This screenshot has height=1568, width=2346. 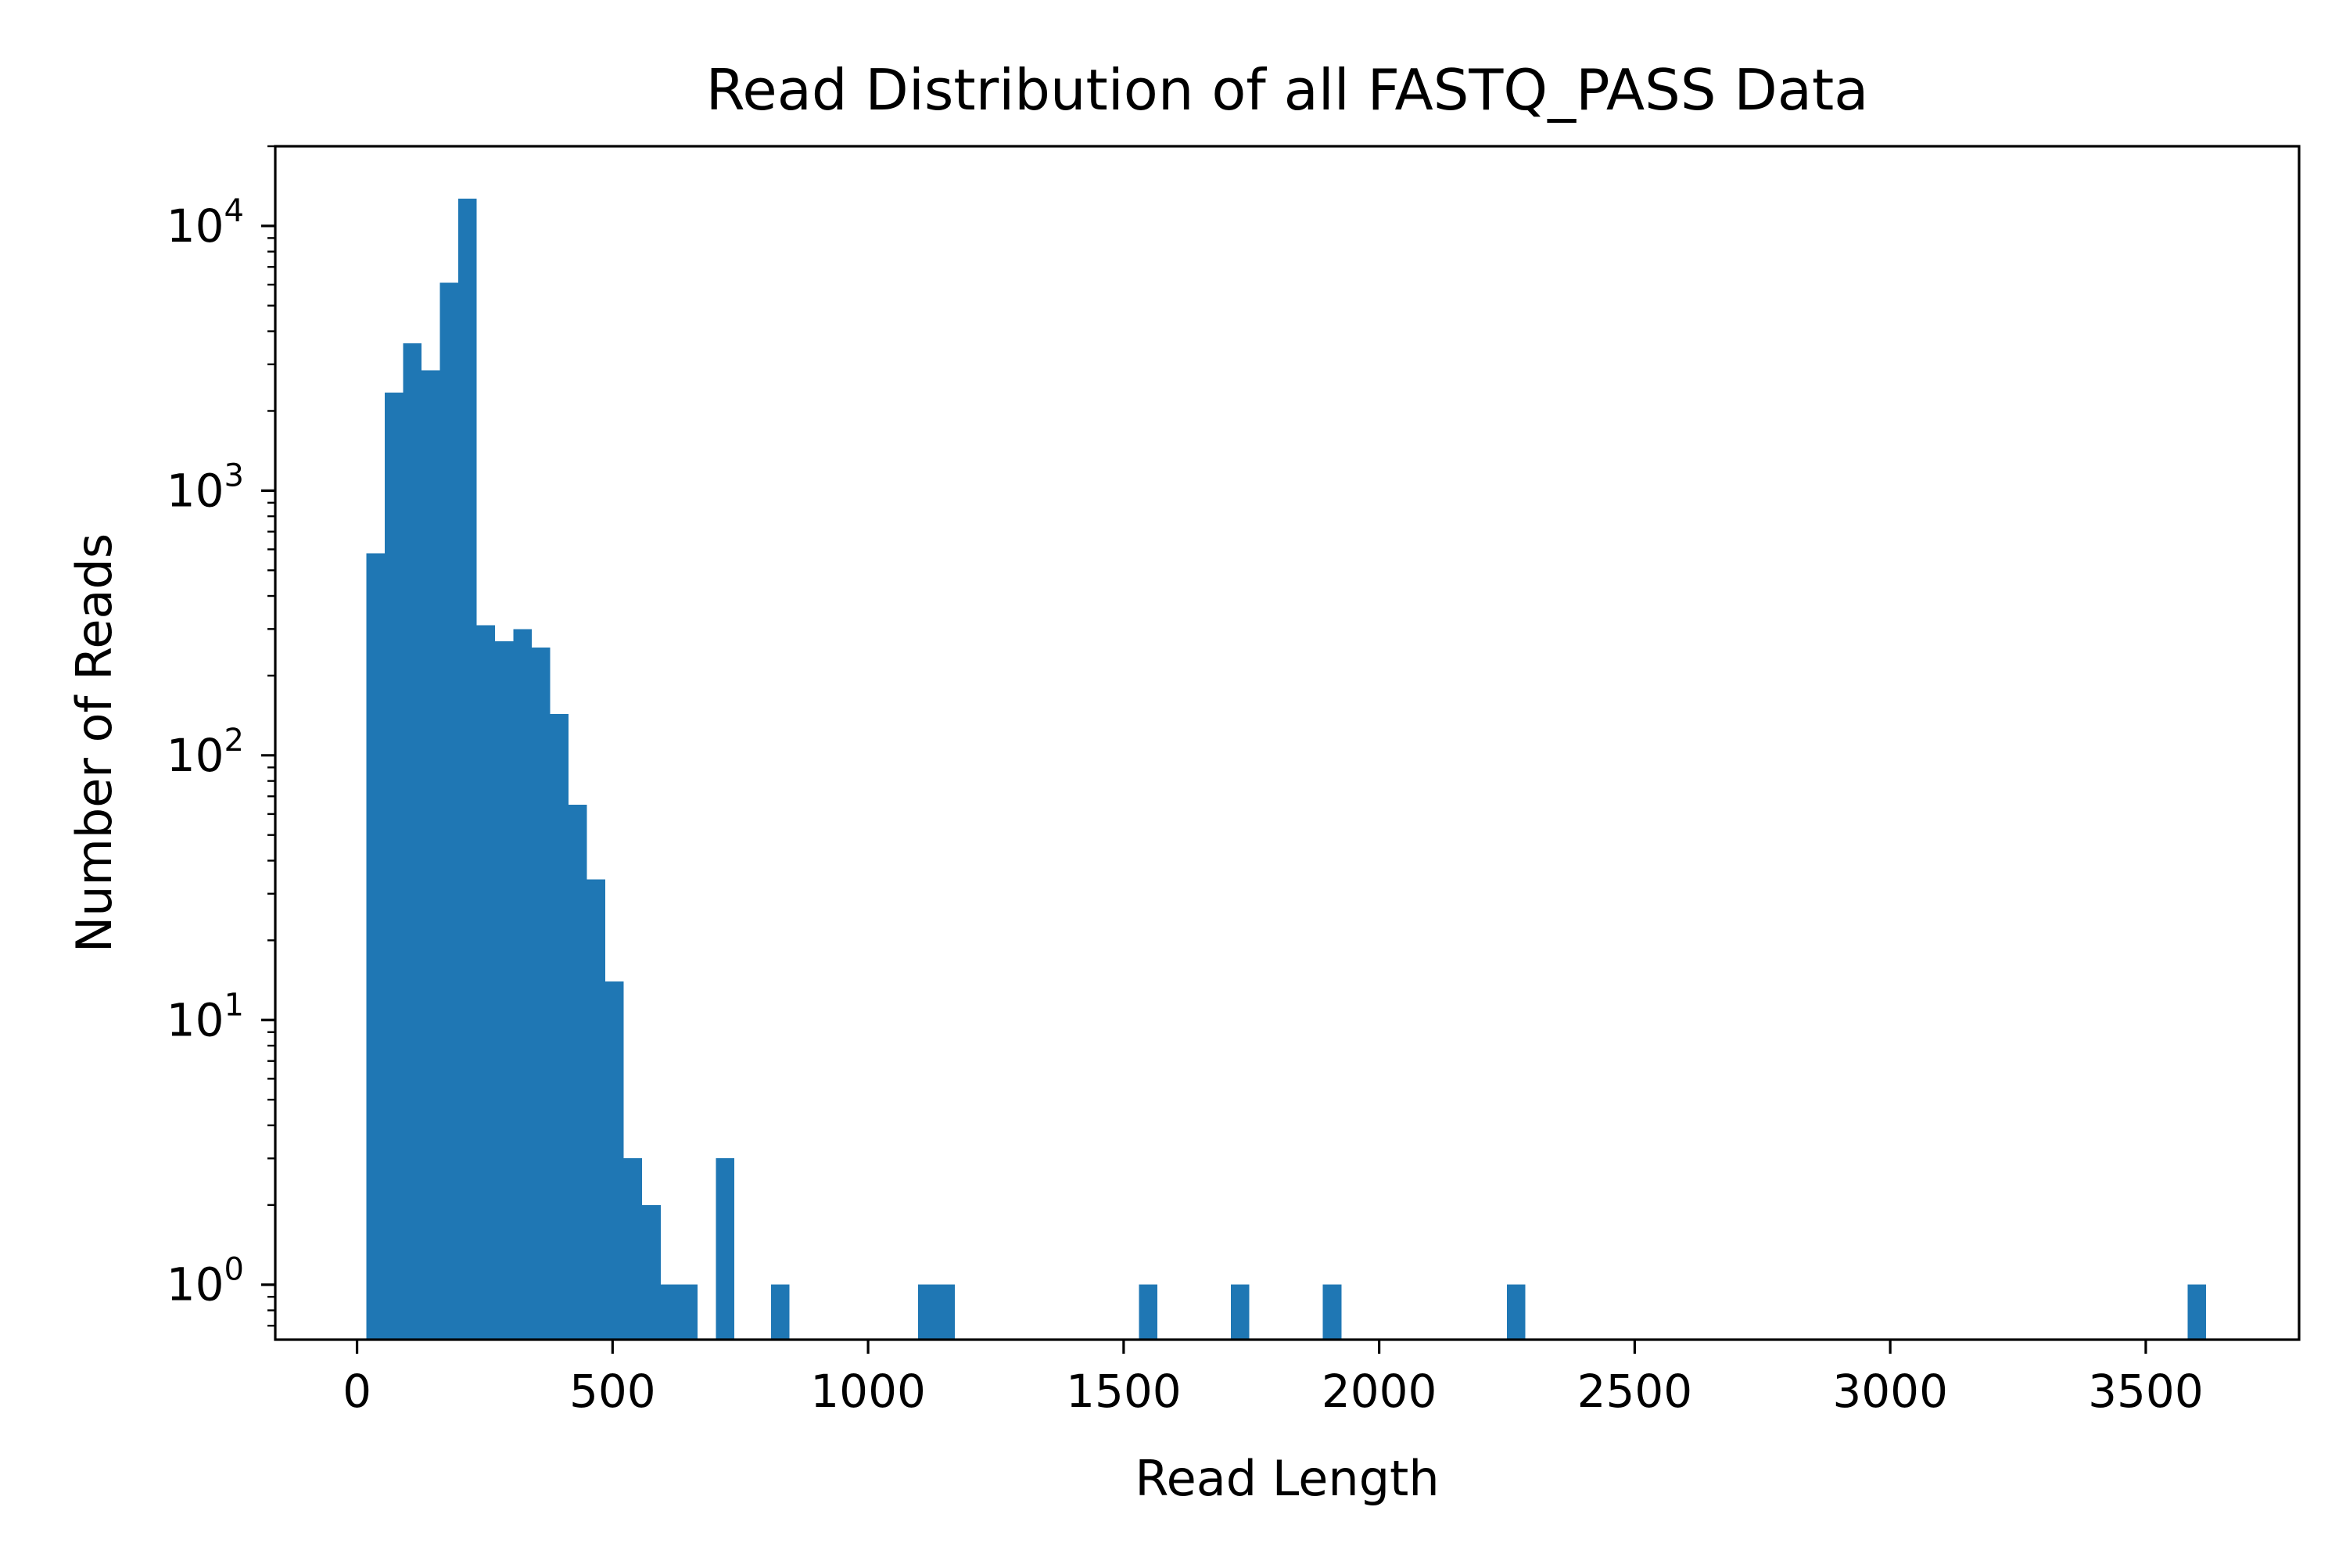 I want to click on x-tick-label: 3500, so click(x=2146, y=1391).